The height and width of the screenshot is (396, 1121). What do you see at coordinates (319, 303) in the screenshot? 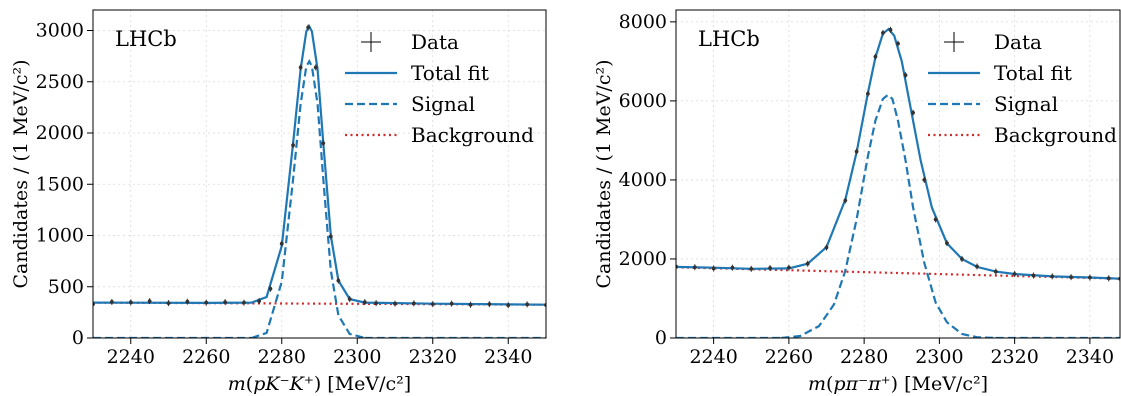
I see `background-curve` at bounding box center [319, 303].